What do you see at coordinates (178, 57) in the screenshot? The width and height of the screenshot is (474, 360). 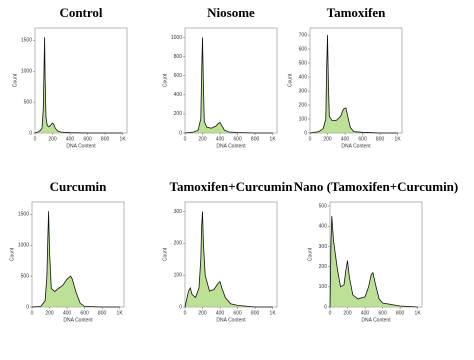 I see `y-tick-label: 800` at bounding box center [178, 57].